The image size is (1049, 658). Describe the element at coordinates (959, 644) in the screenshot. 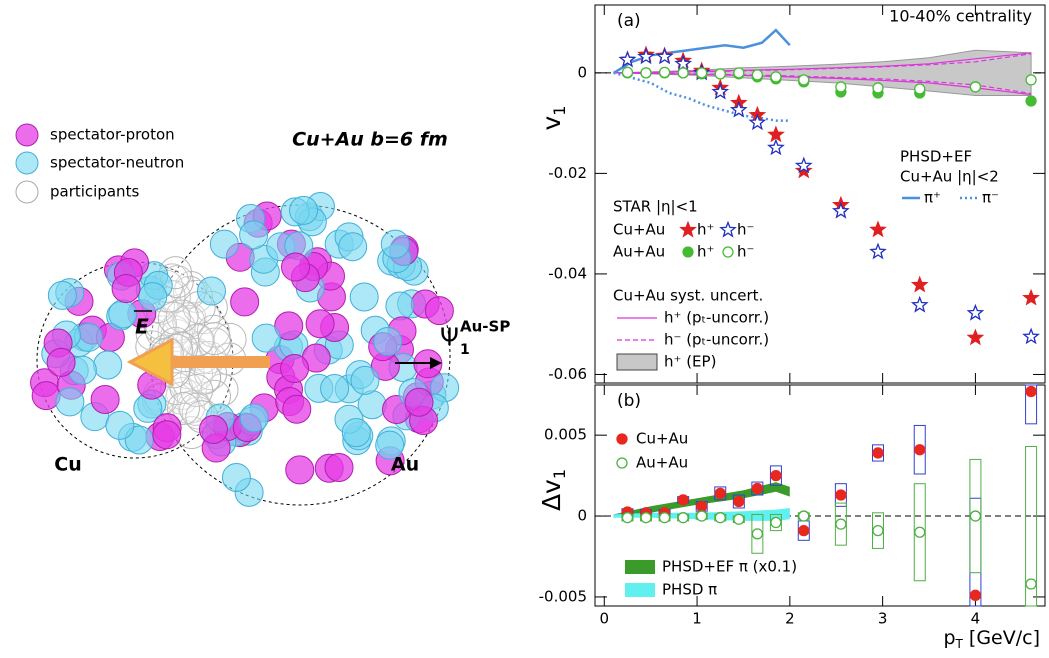

I see `x-axis-label-part: T` at that location.